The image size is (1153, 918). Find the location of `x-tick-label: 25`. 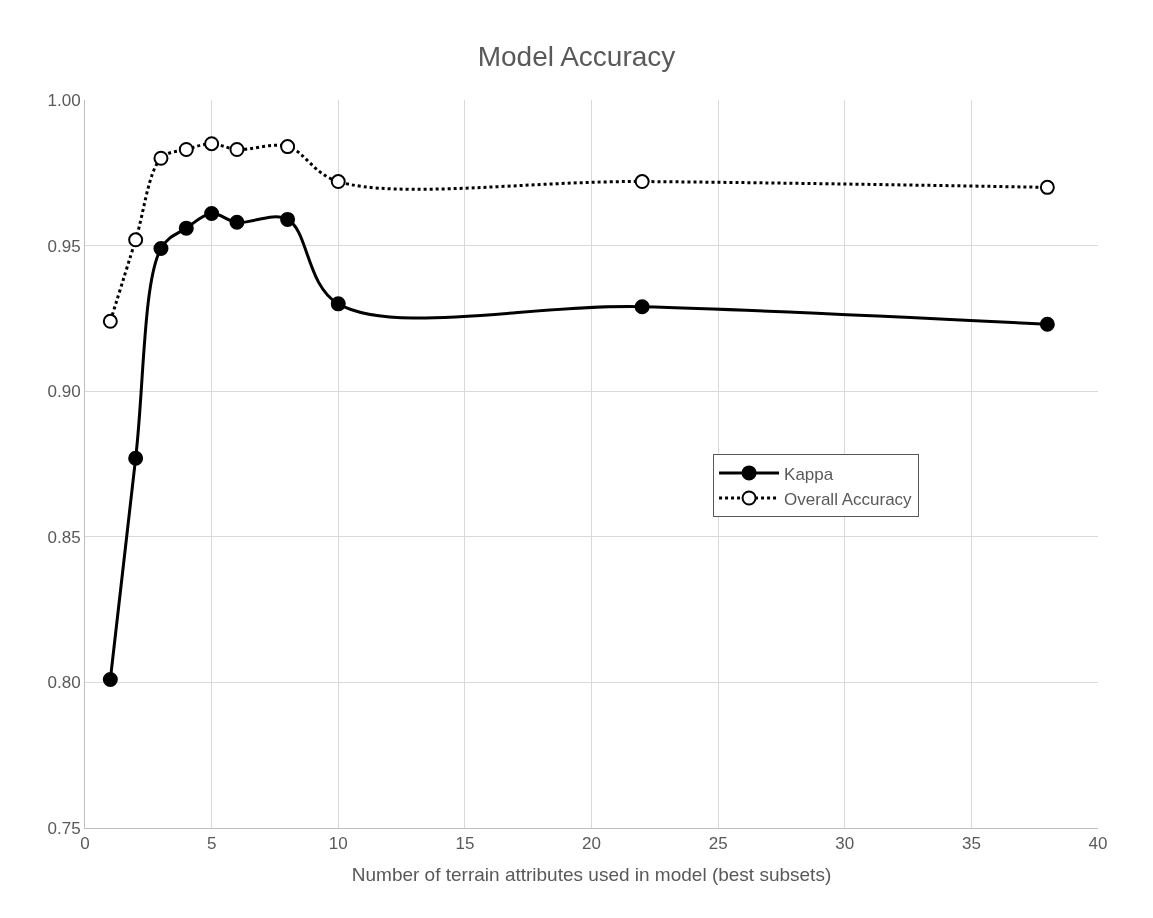

x-tick-label: 25 is located at coordinates (718, 844).